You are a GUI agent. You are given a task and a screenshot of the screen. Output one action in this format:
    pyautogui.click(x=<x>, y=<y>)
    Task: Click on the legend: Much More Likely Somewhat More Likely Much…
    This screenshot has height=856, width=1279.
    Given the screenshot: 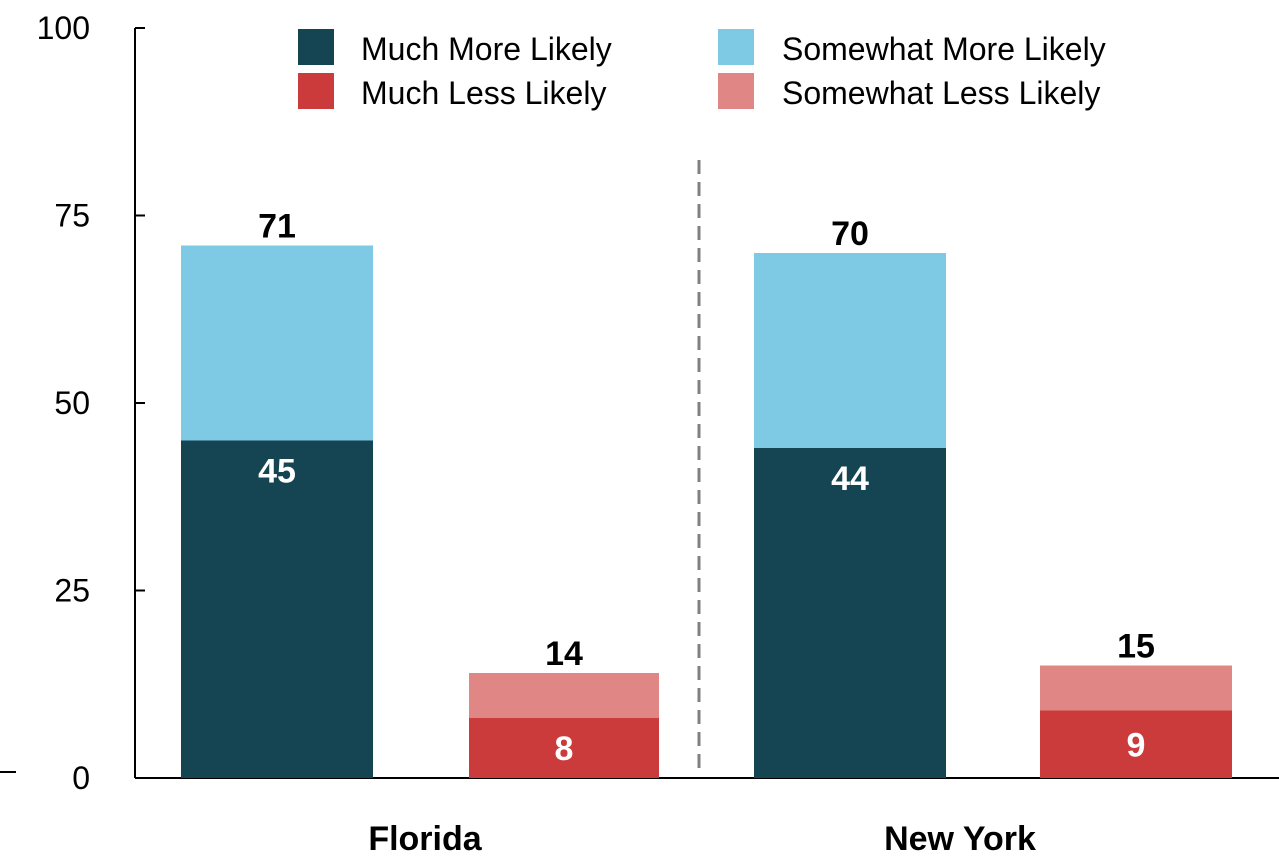 What is the action you would take?
    pyautogui.click(x=702, y=70)
    